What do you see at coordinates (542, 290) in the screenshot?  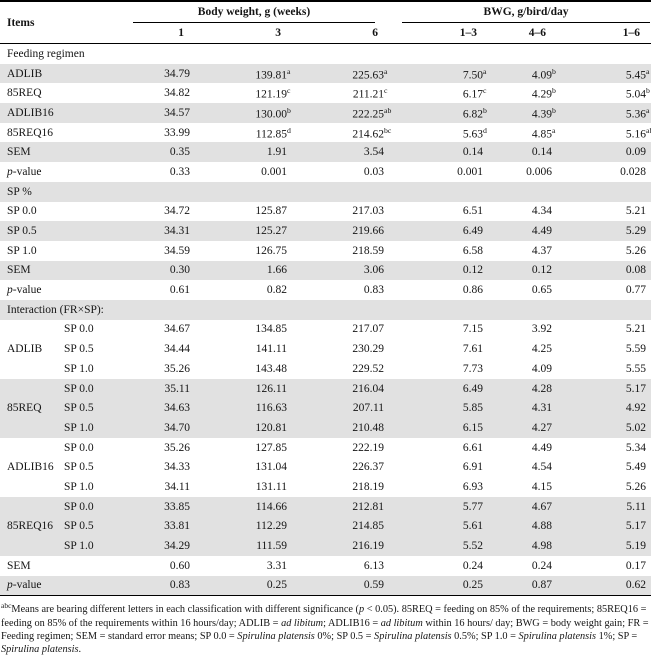 I see `value-cell: 0.65` at bounding box center [542, 290].